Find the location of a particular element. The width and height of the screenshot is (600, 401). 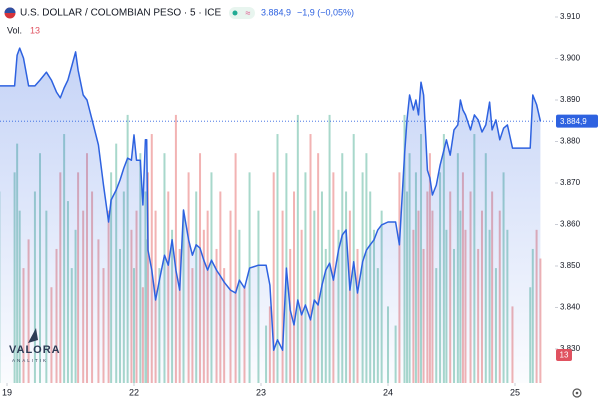

x-tick-label: 23 is located at coordinates (261, 392).